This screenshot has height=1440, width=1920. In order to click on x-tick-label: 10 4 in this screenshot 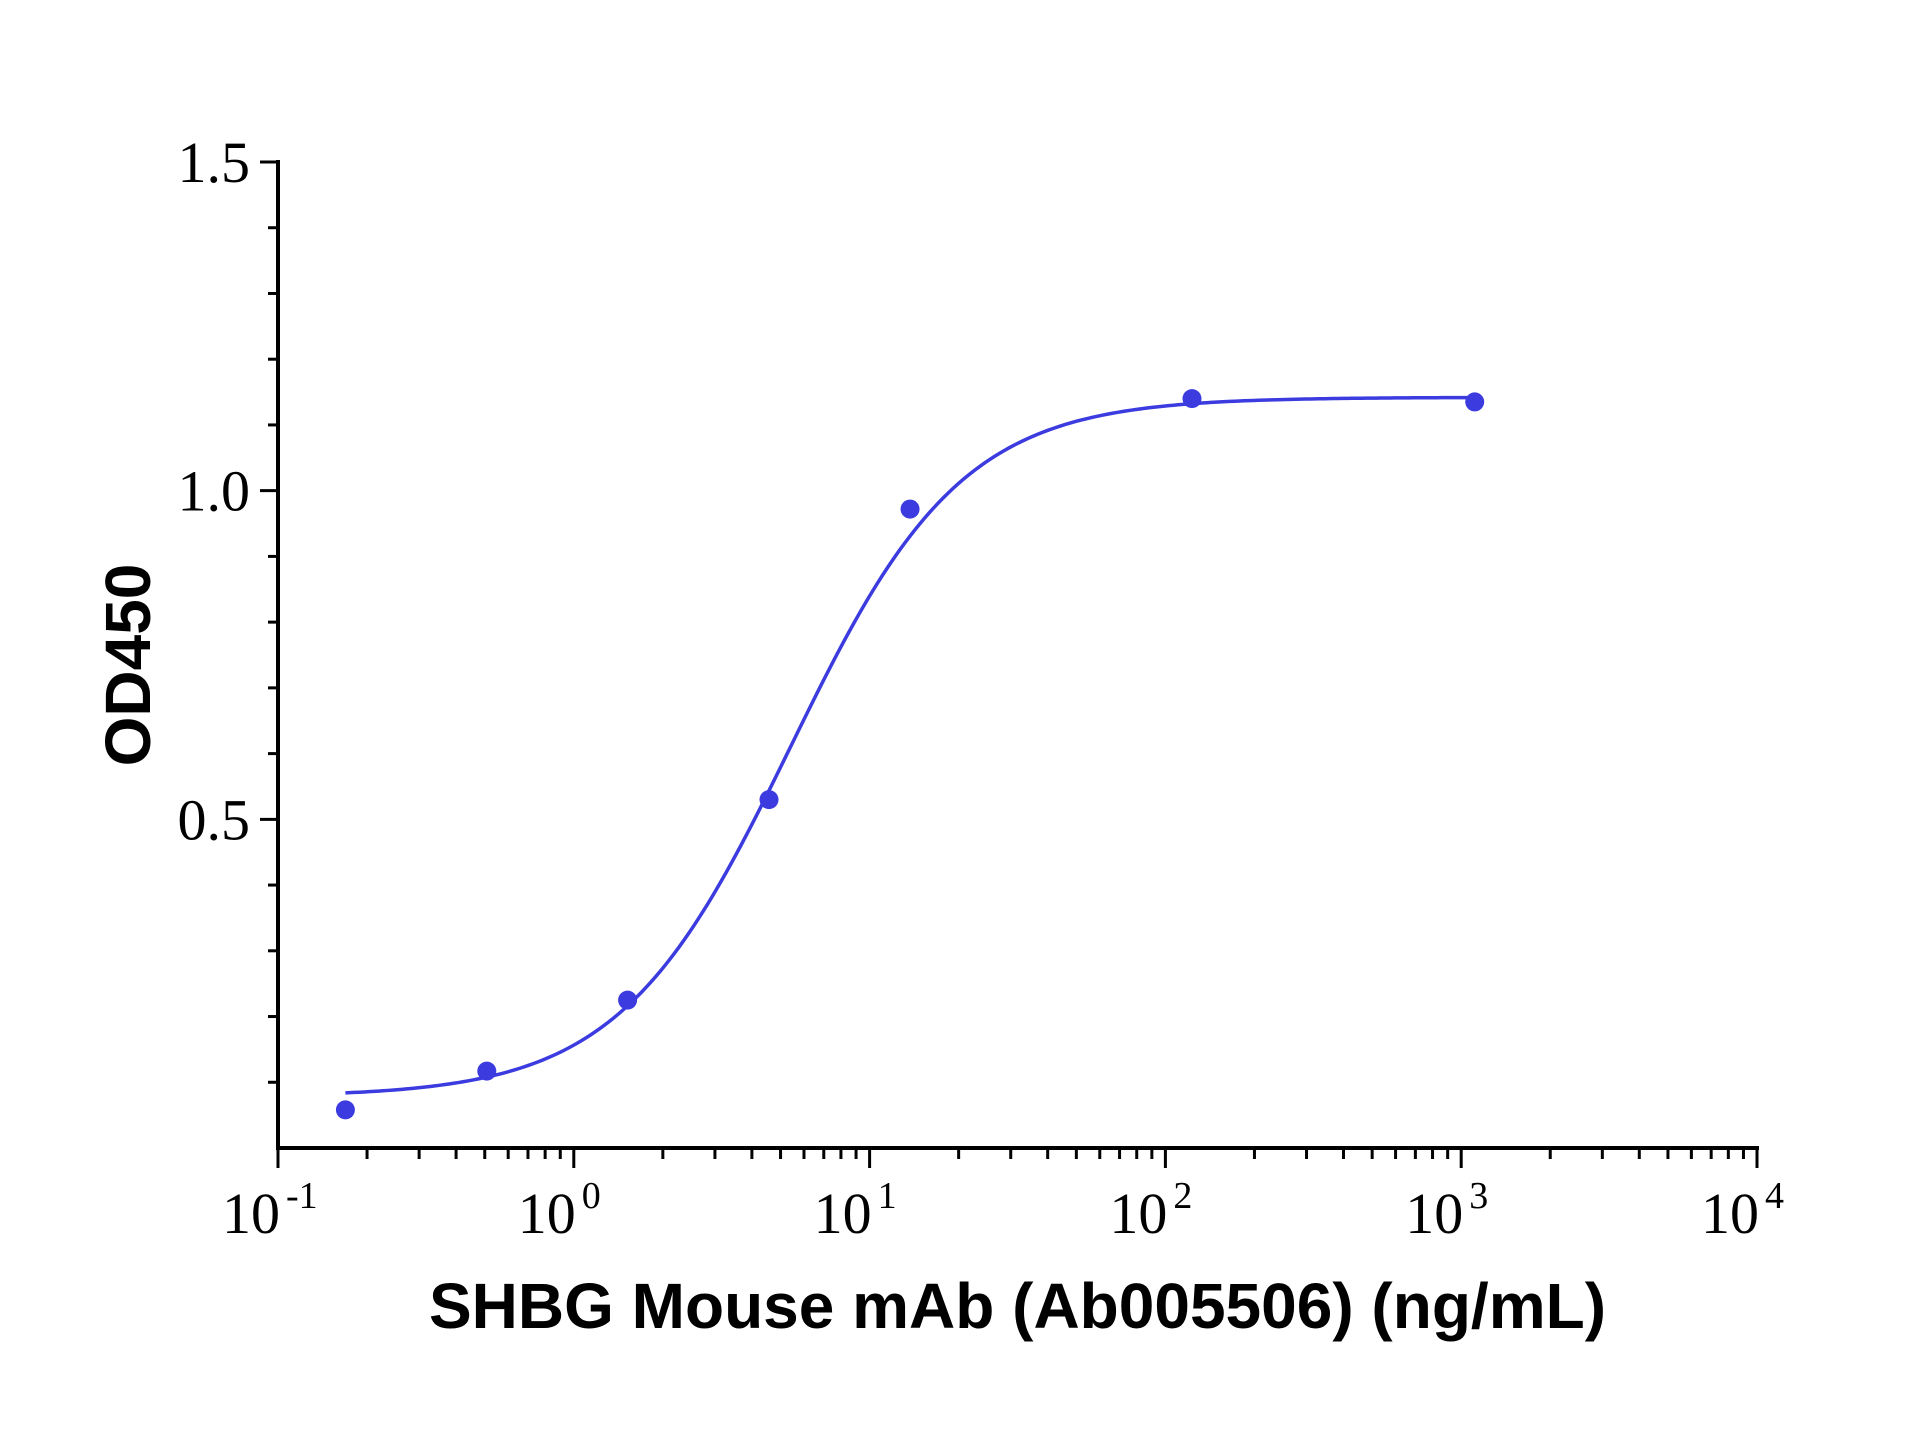, I will do `click(1742, 1210)`.